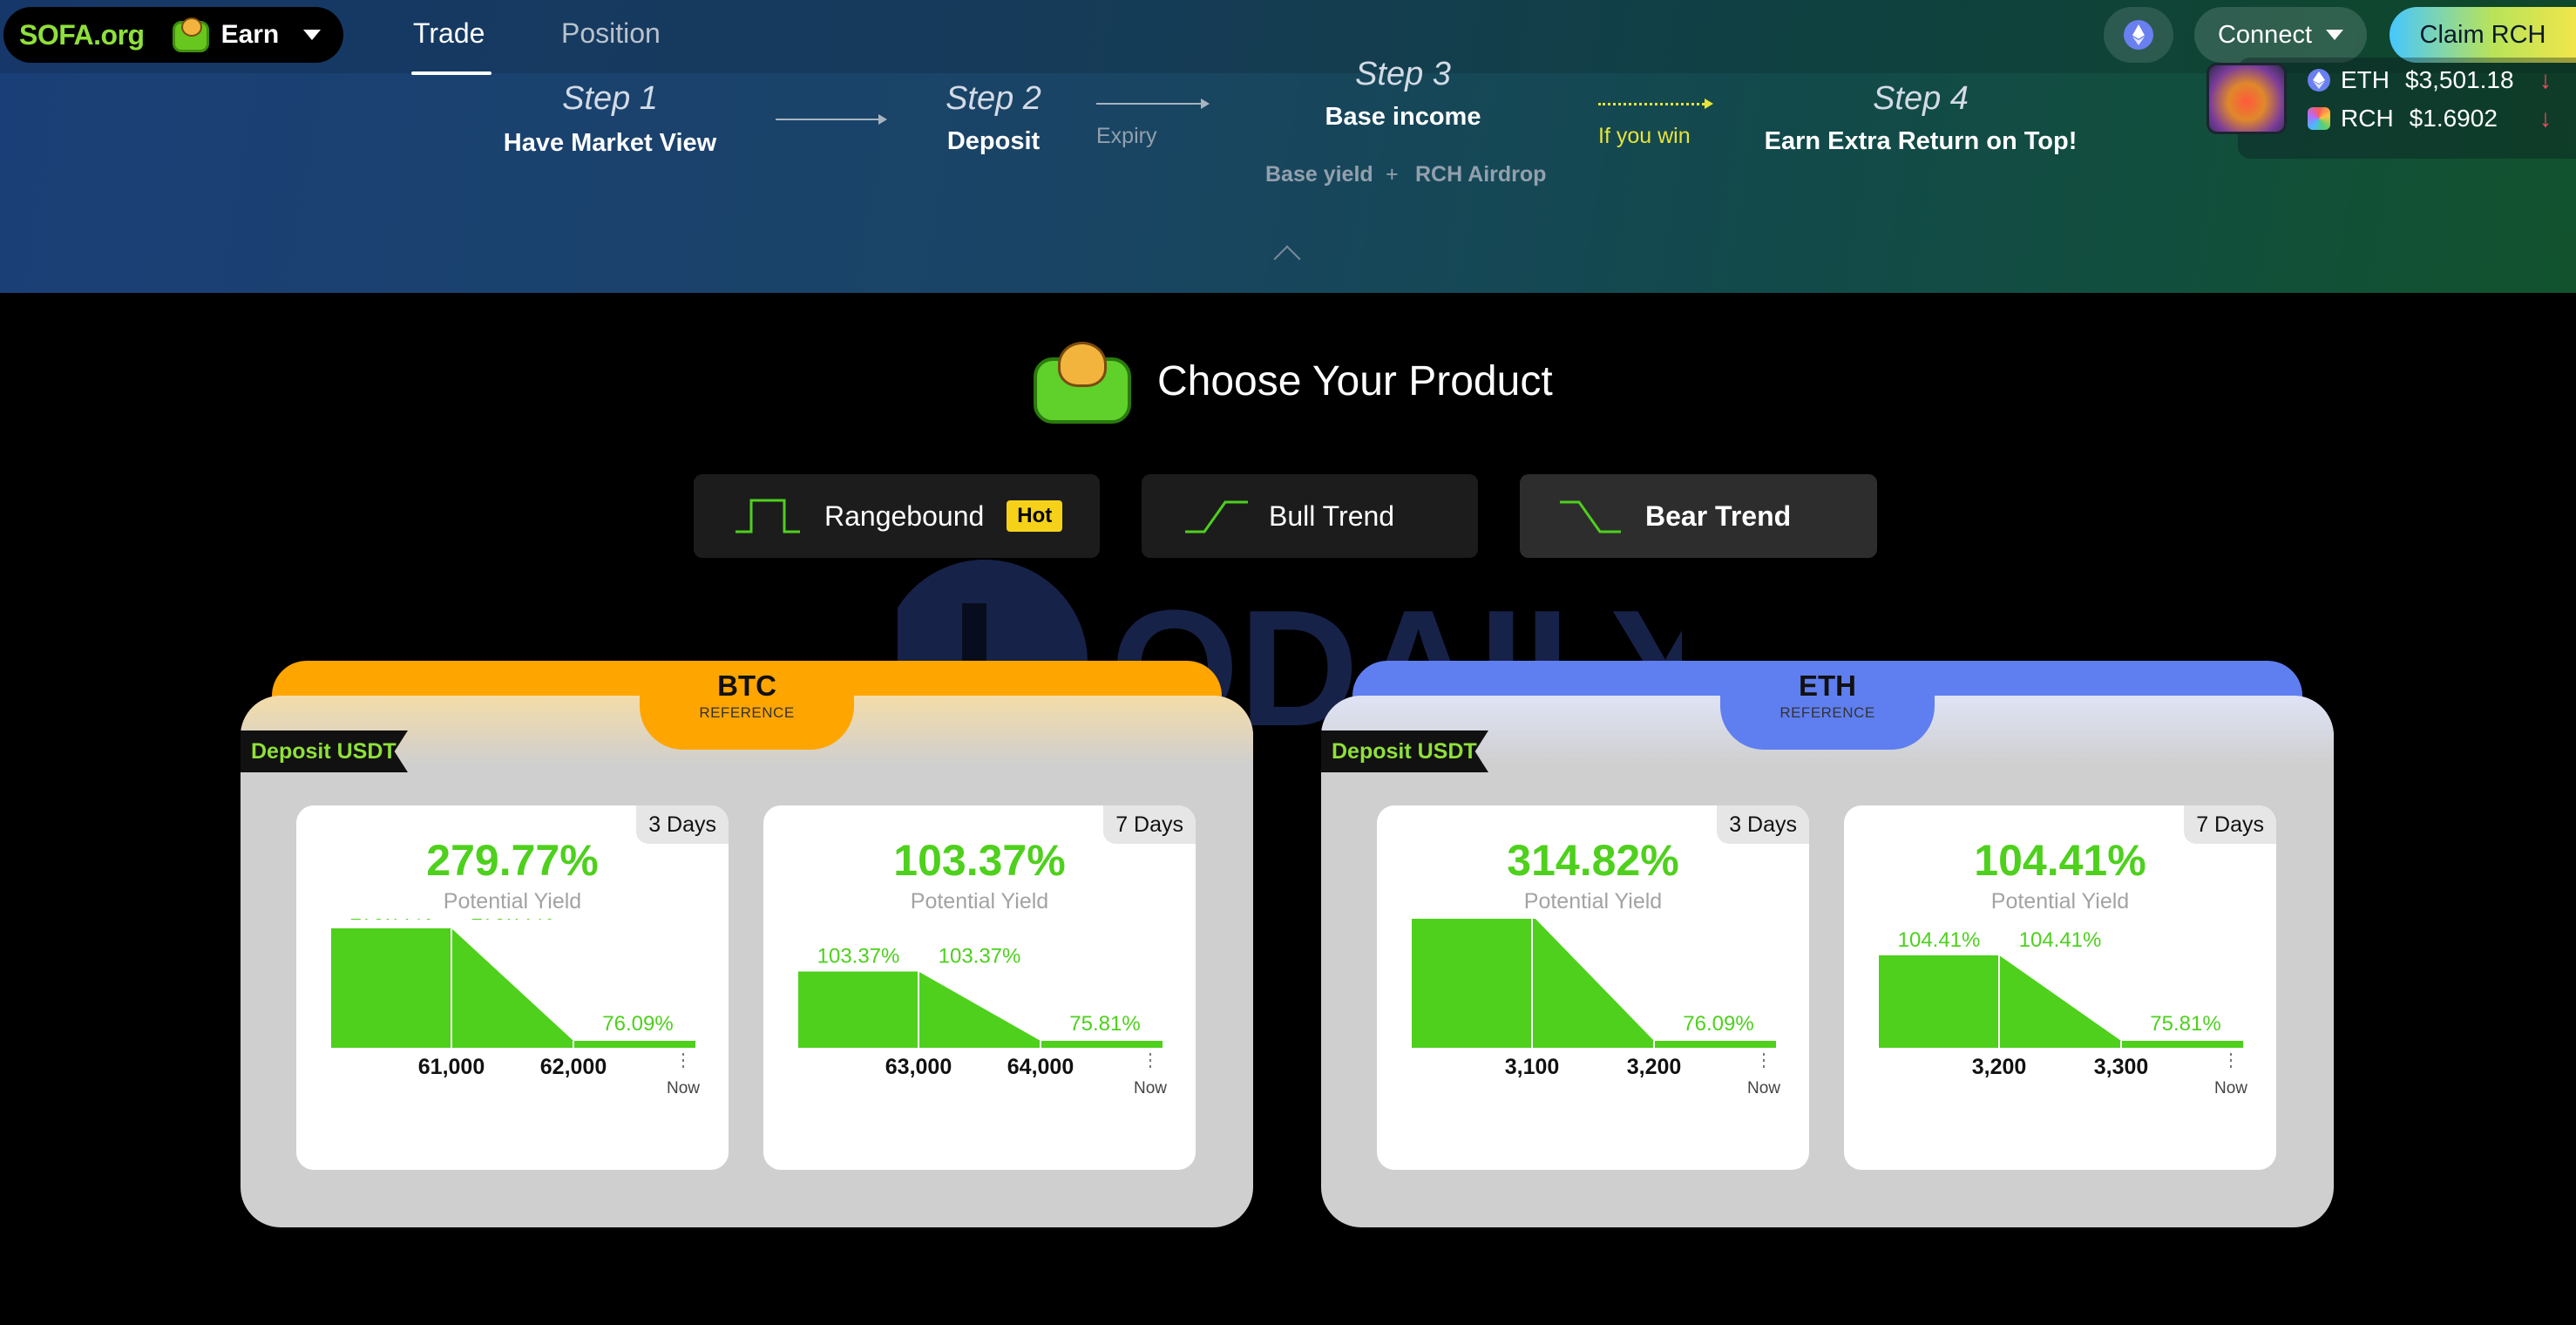  I want to click on data-label-high-left: 103.37%, so click(859, 956).